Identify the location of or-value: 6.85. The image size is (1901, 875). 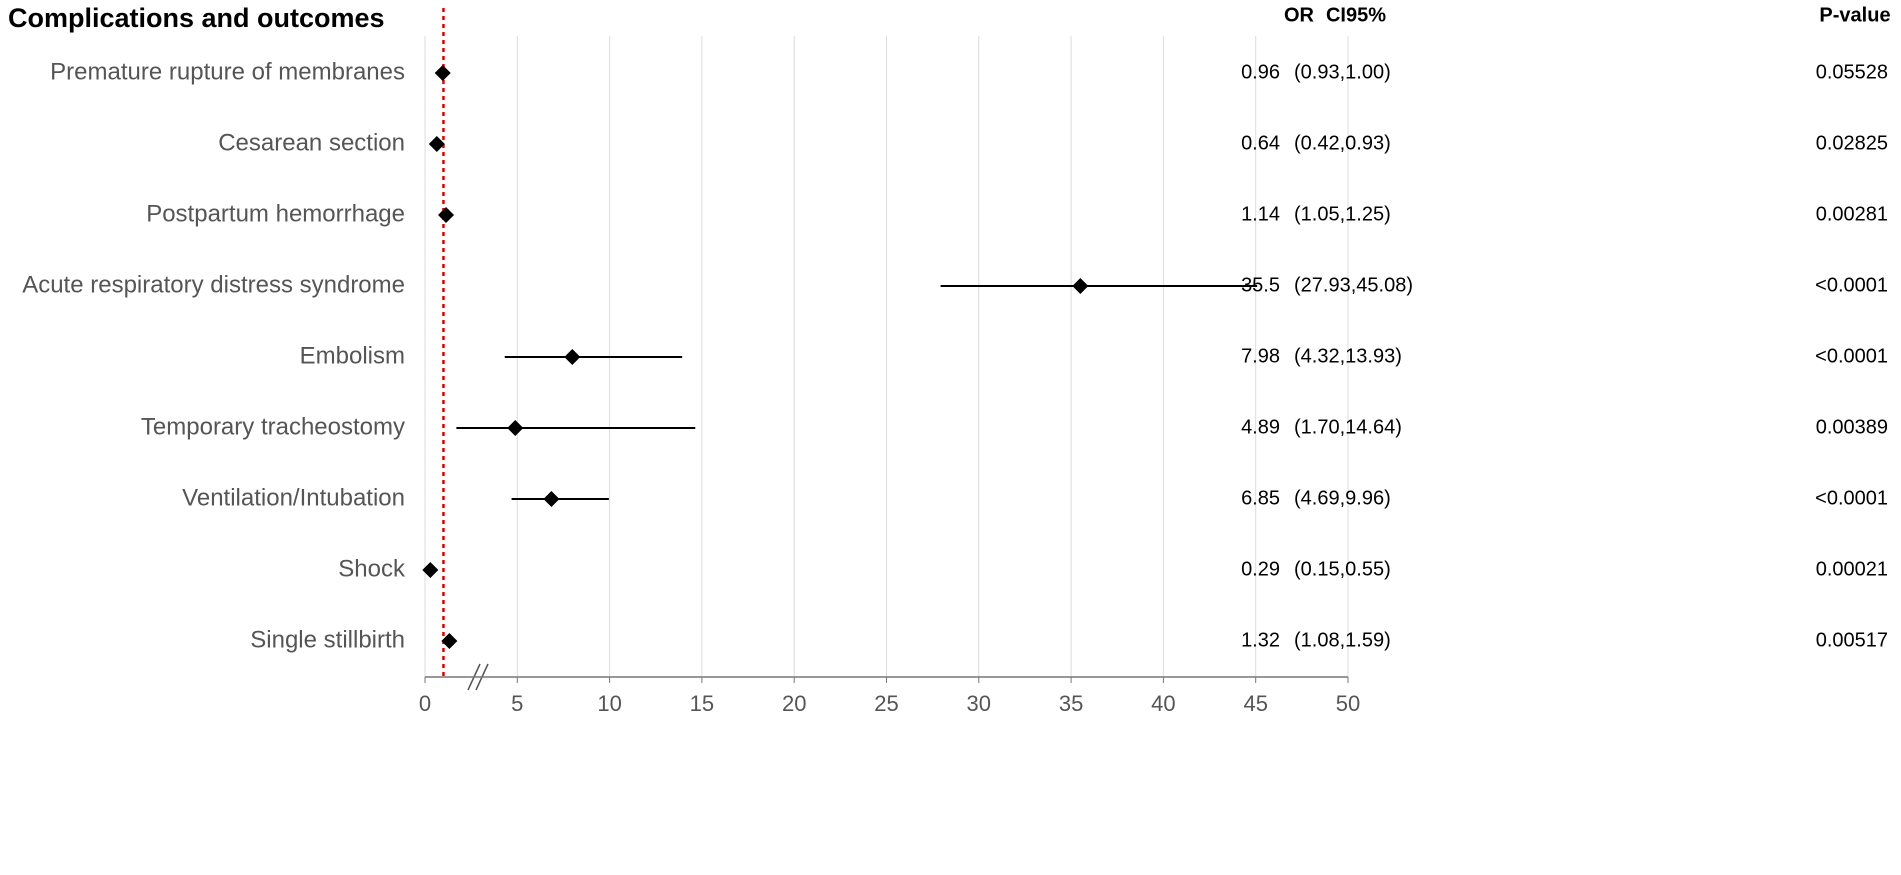
(1260, 498).